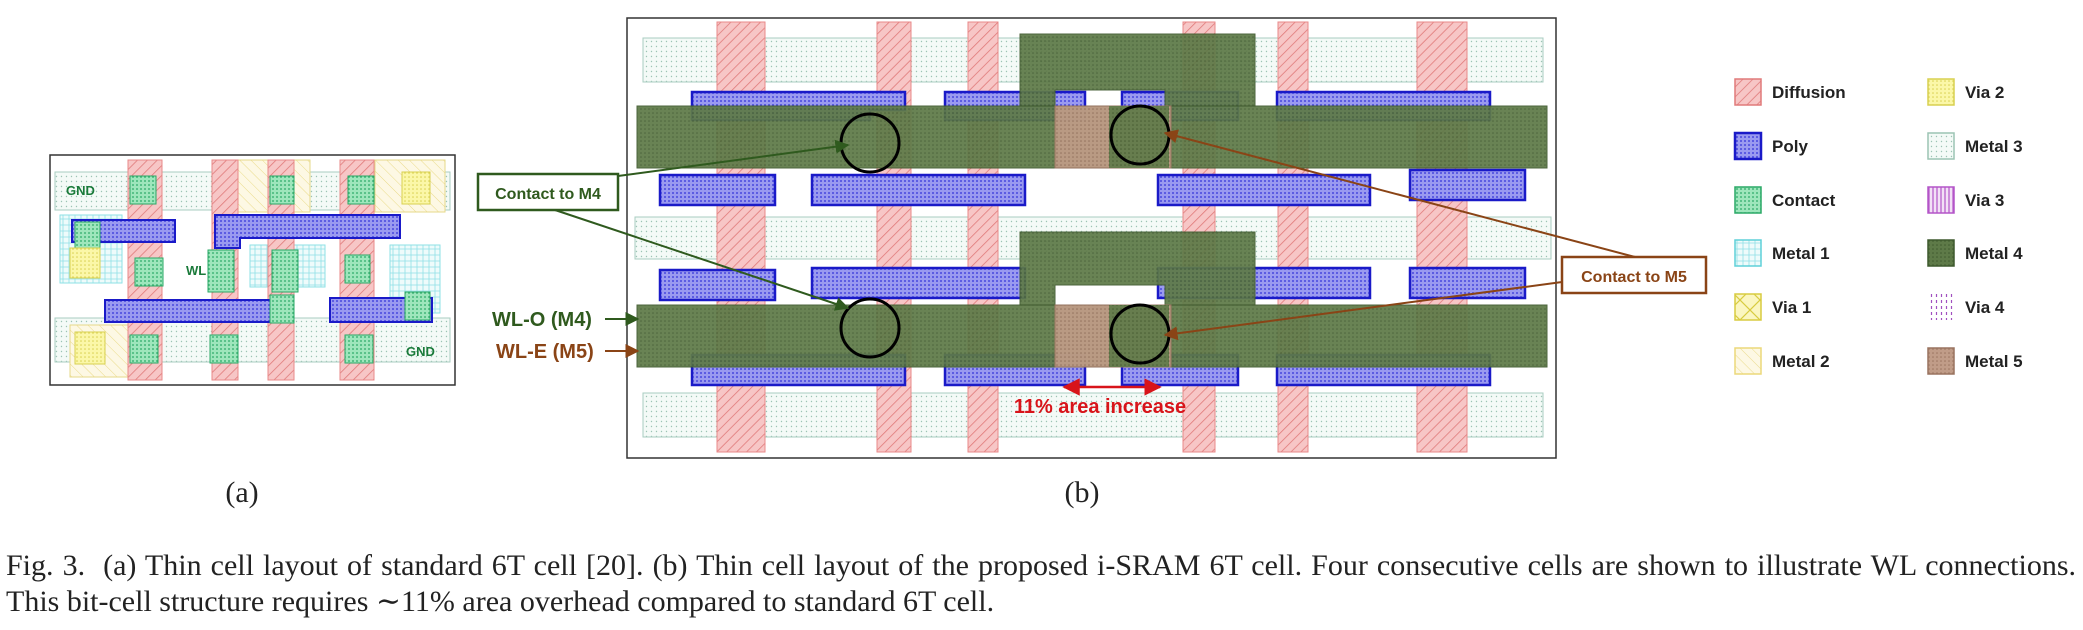  What do you see at coordinates (1100, 407) in the screenshot?
I see `area-increase-label: 11% area increase` at bounding box center [1100, 407].